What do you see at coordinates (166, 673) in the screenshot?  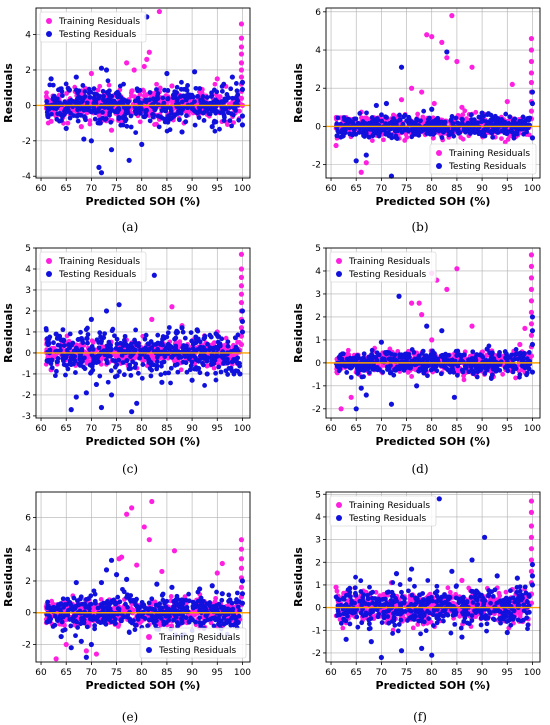 I see `x-tick-label: 85` at bounding box center [166, 673].